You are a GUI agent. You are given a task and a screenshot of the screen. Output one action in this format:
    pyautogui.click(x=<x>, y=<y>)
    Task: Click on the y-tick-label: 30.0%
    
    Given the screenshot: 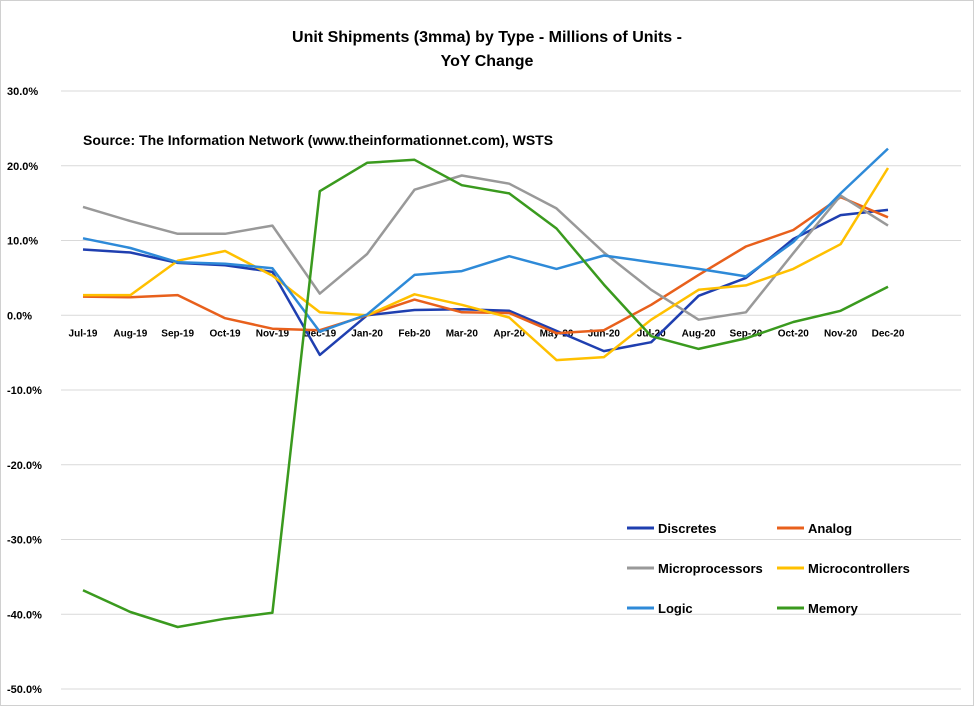 What is the action you would take?
    pyautogui.click(x=22, y=92)
    